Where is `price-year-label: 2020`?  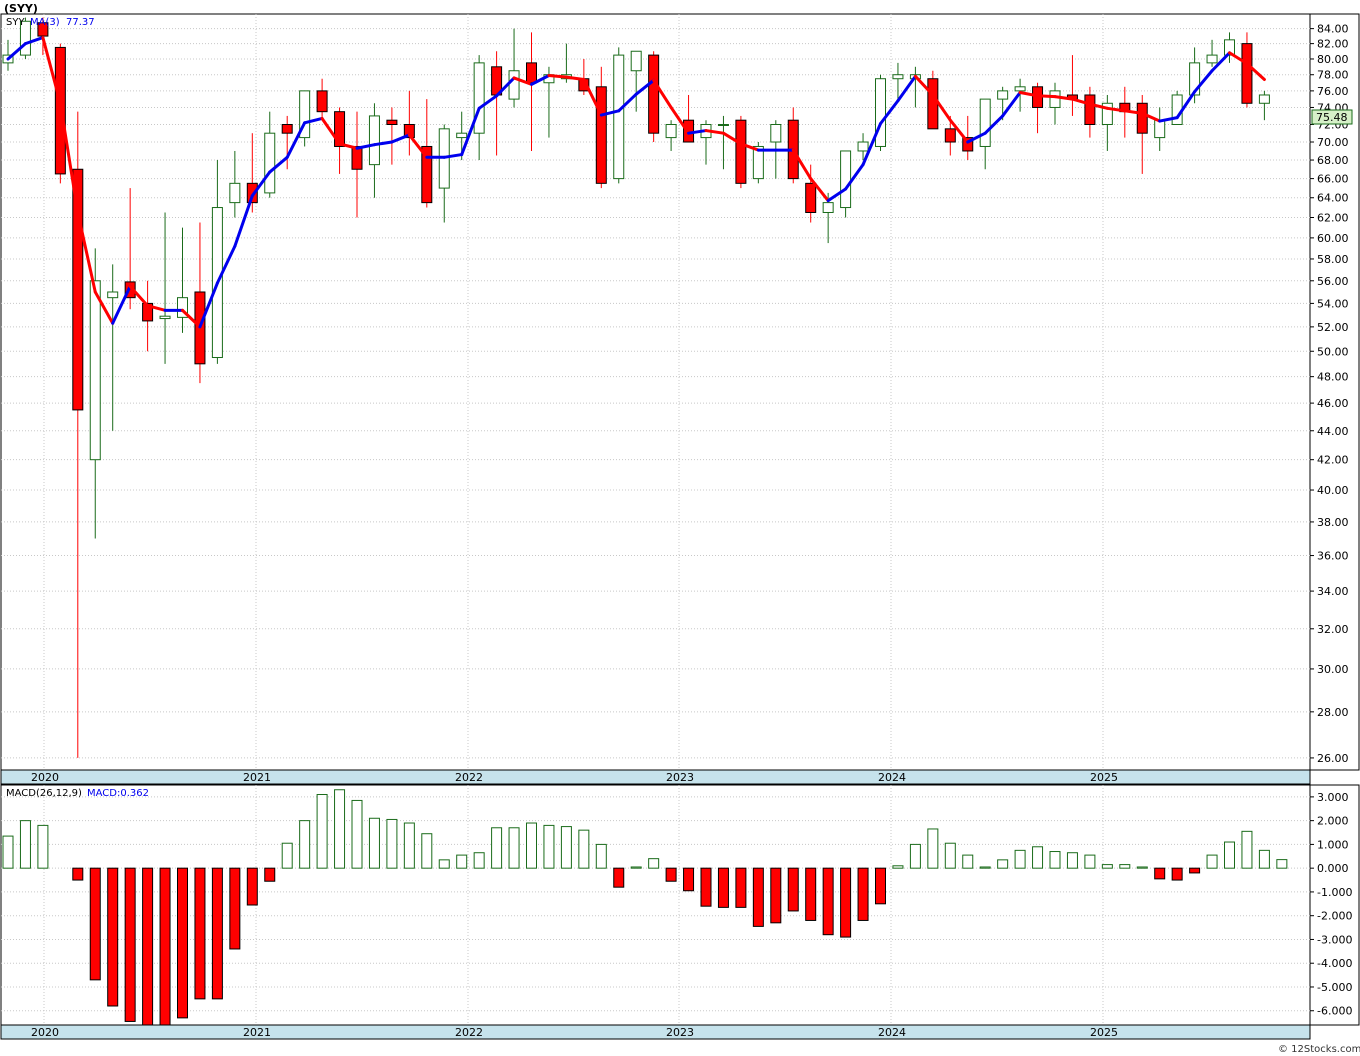
price-year-label: 2020 is located at coordinates (45, 777).